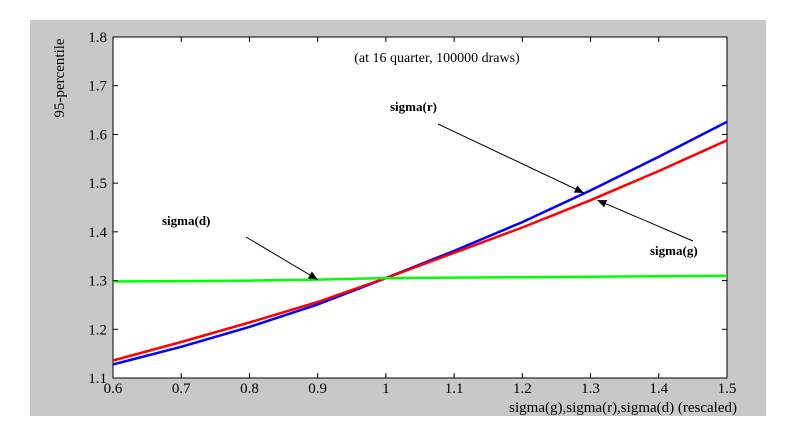 The width and height of the screenshot is (790, 422). What do you see at coordinates (522, 389) in the screenshot?
I see `x-tick-label: 1.2` at bounding box center [522, 389].